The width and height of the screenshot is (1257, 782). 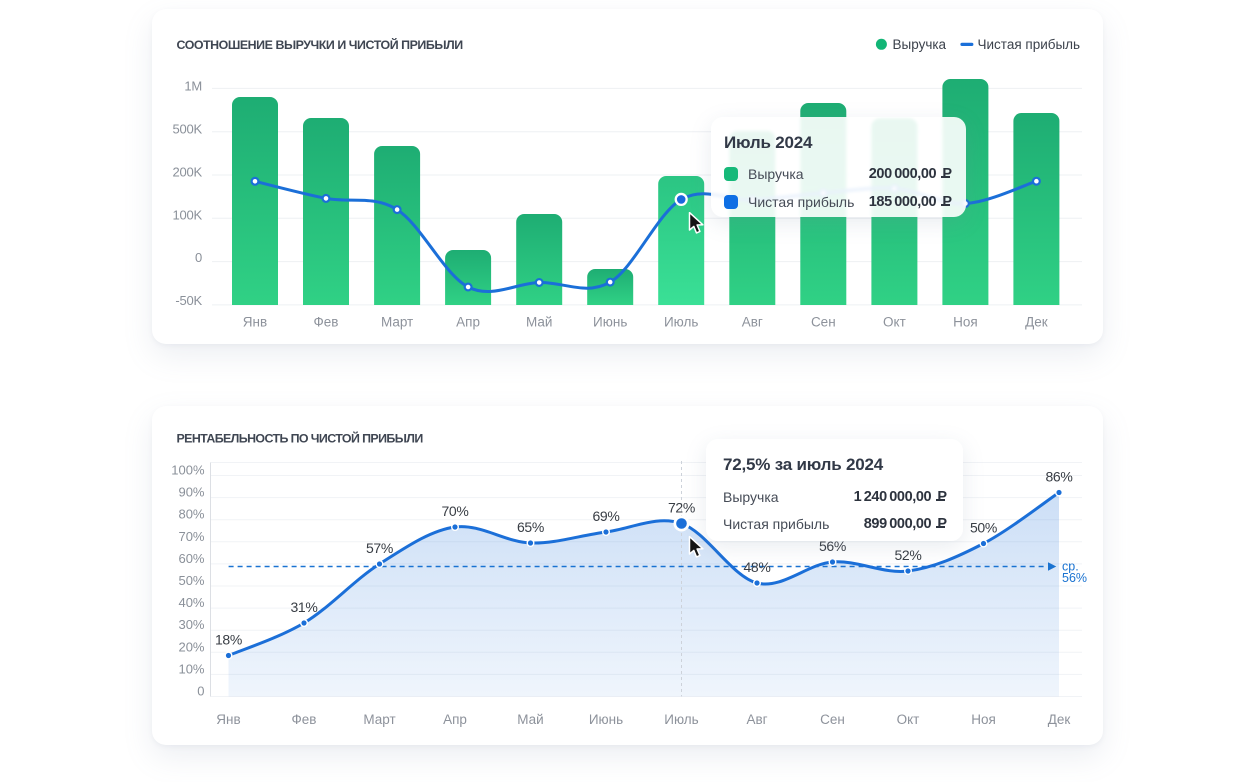 I want to click on svg-text: 80%, so click(x=191, y=514).